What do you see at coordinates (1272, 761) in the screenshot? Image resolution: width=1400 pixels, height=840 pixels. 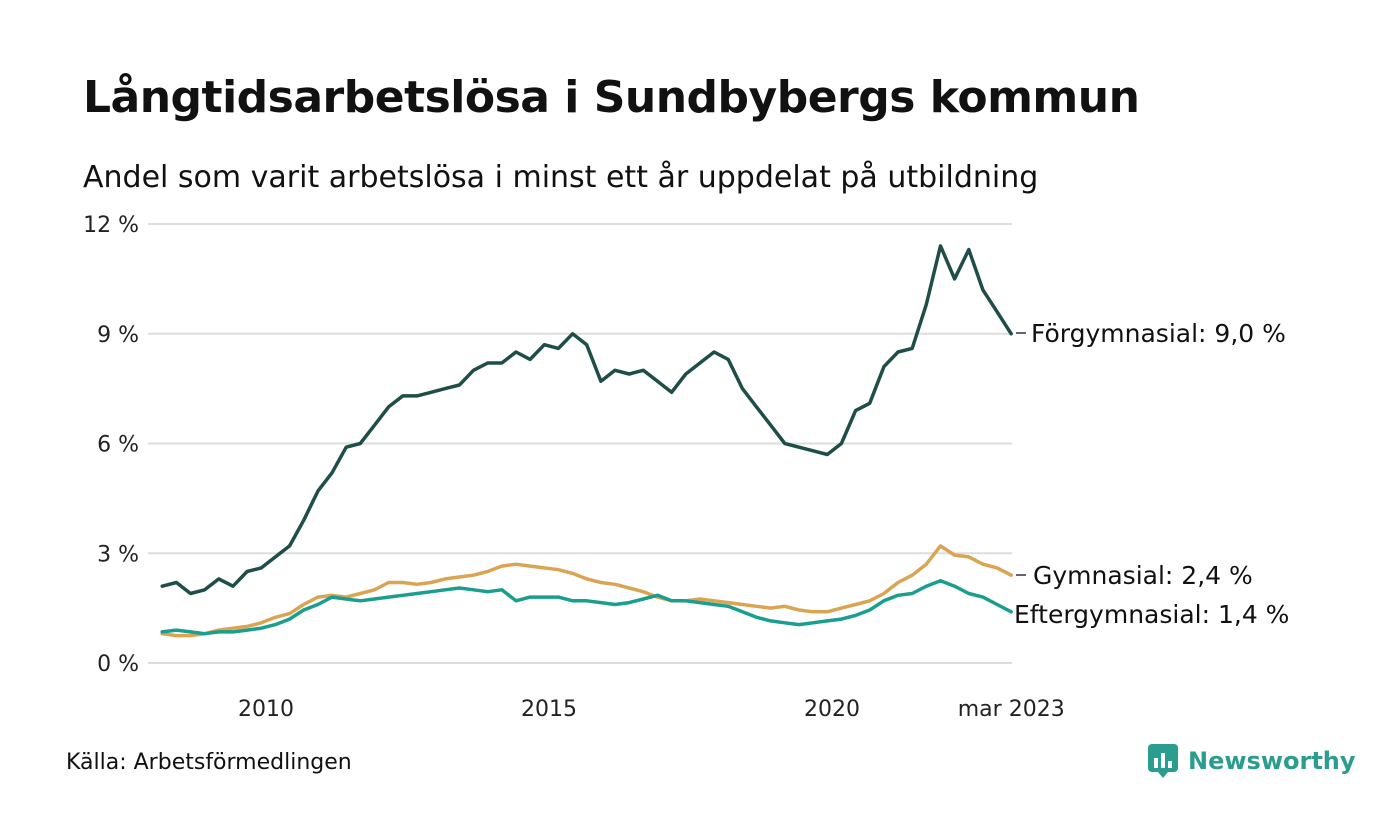 I see `brand-name: Newsworthy` at bounding box center [1272, 761].